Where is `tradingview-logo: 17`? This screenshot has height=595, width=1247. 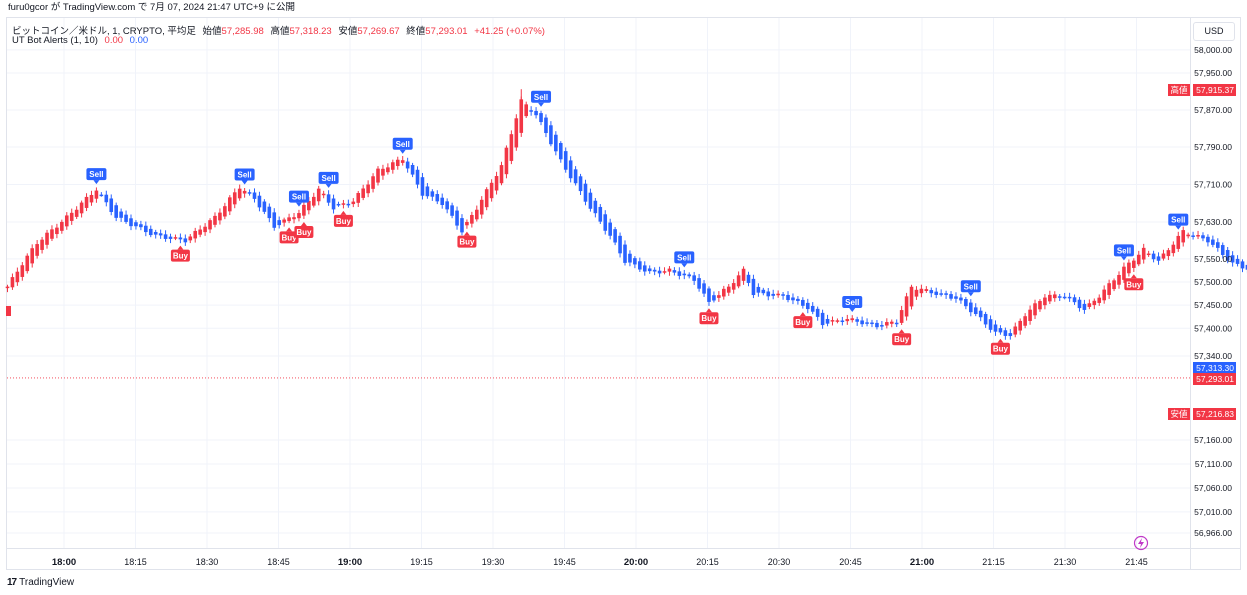
tradingview-logo: 17 is located at coordinates (12, 582).